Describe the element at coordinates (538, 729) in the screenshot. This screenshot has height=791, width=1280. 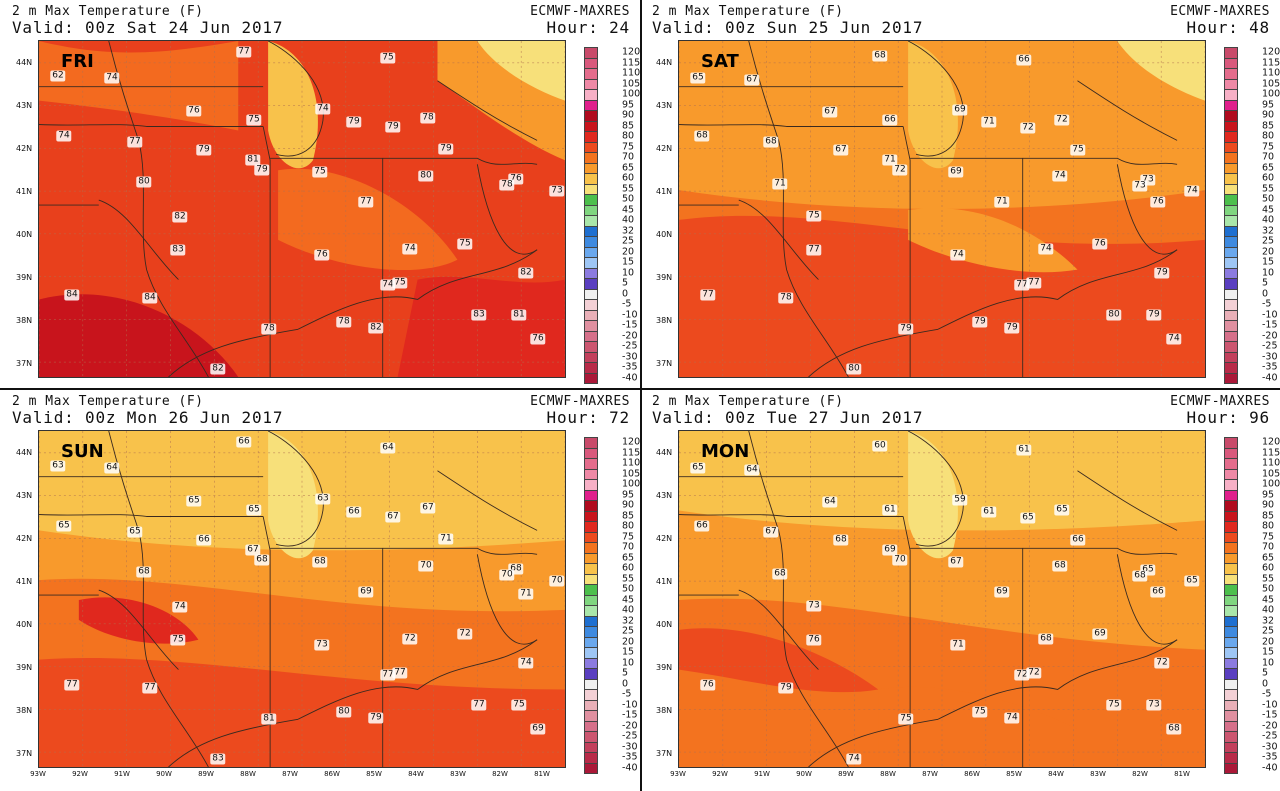
I see `temperature-label: 69` at that location.